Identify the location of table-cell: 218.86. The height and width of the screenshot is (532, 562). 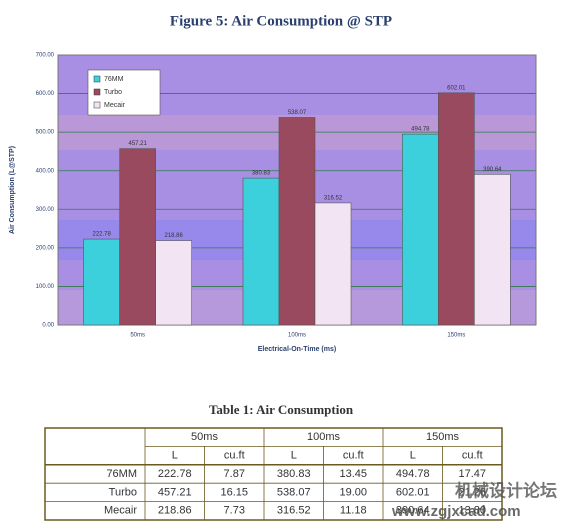
(175, 511).